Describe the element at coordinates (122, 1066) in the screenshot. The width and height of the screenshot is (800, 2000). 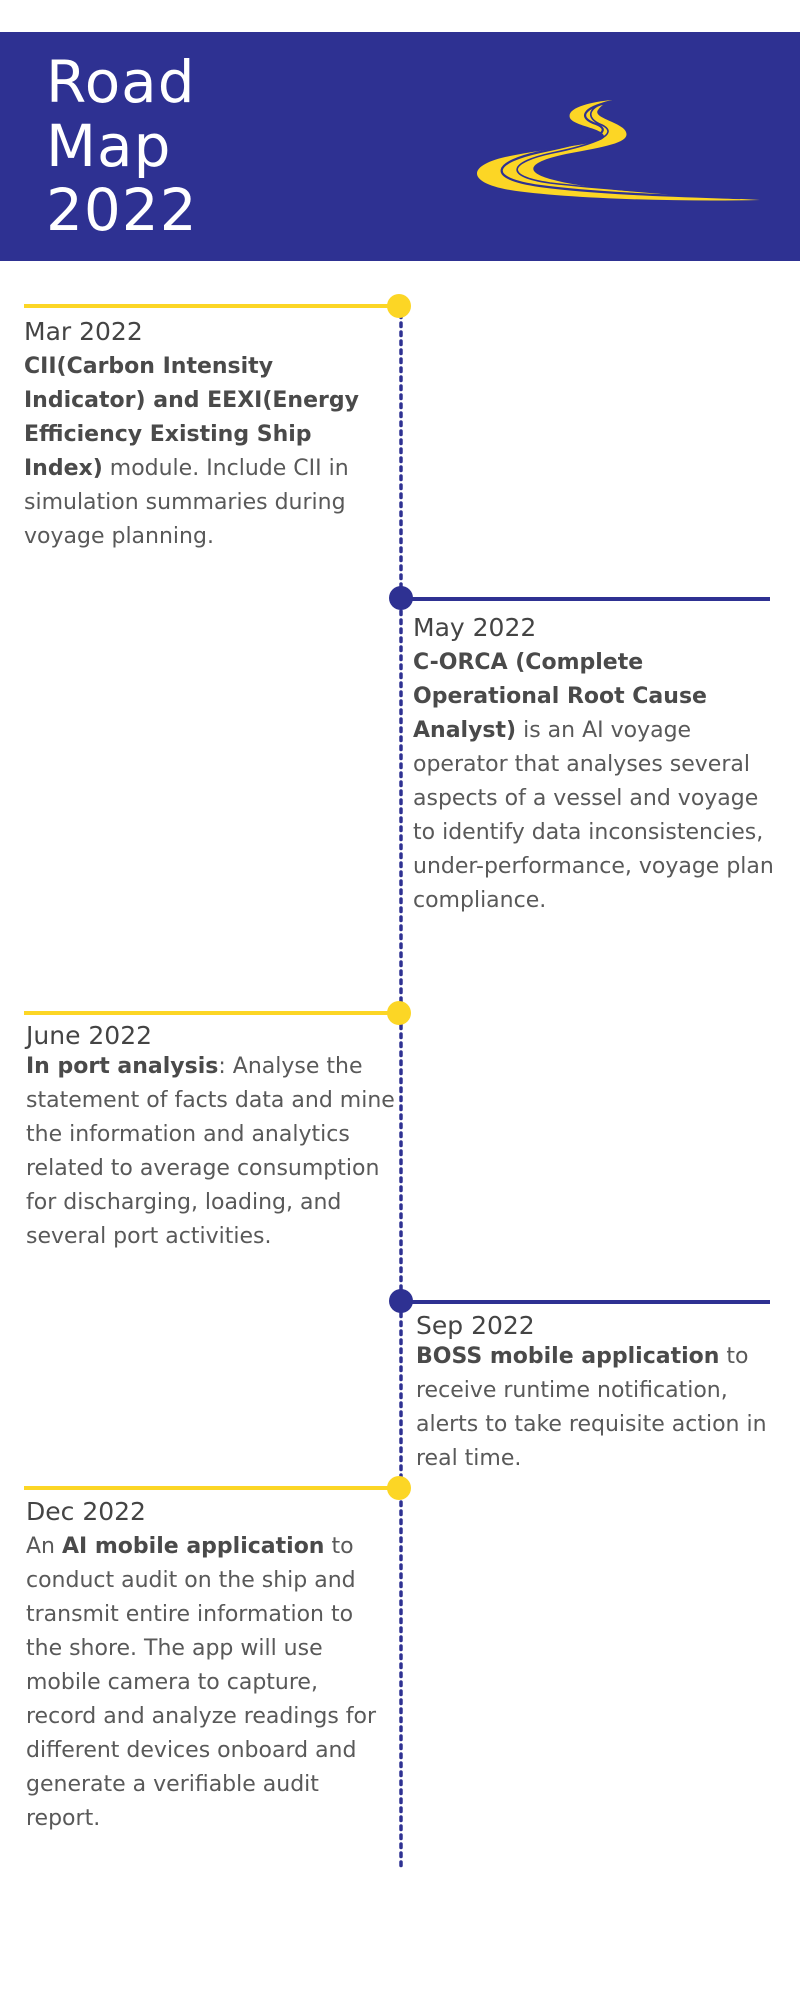
I see `entry-highlight: In port analysis` at that location.